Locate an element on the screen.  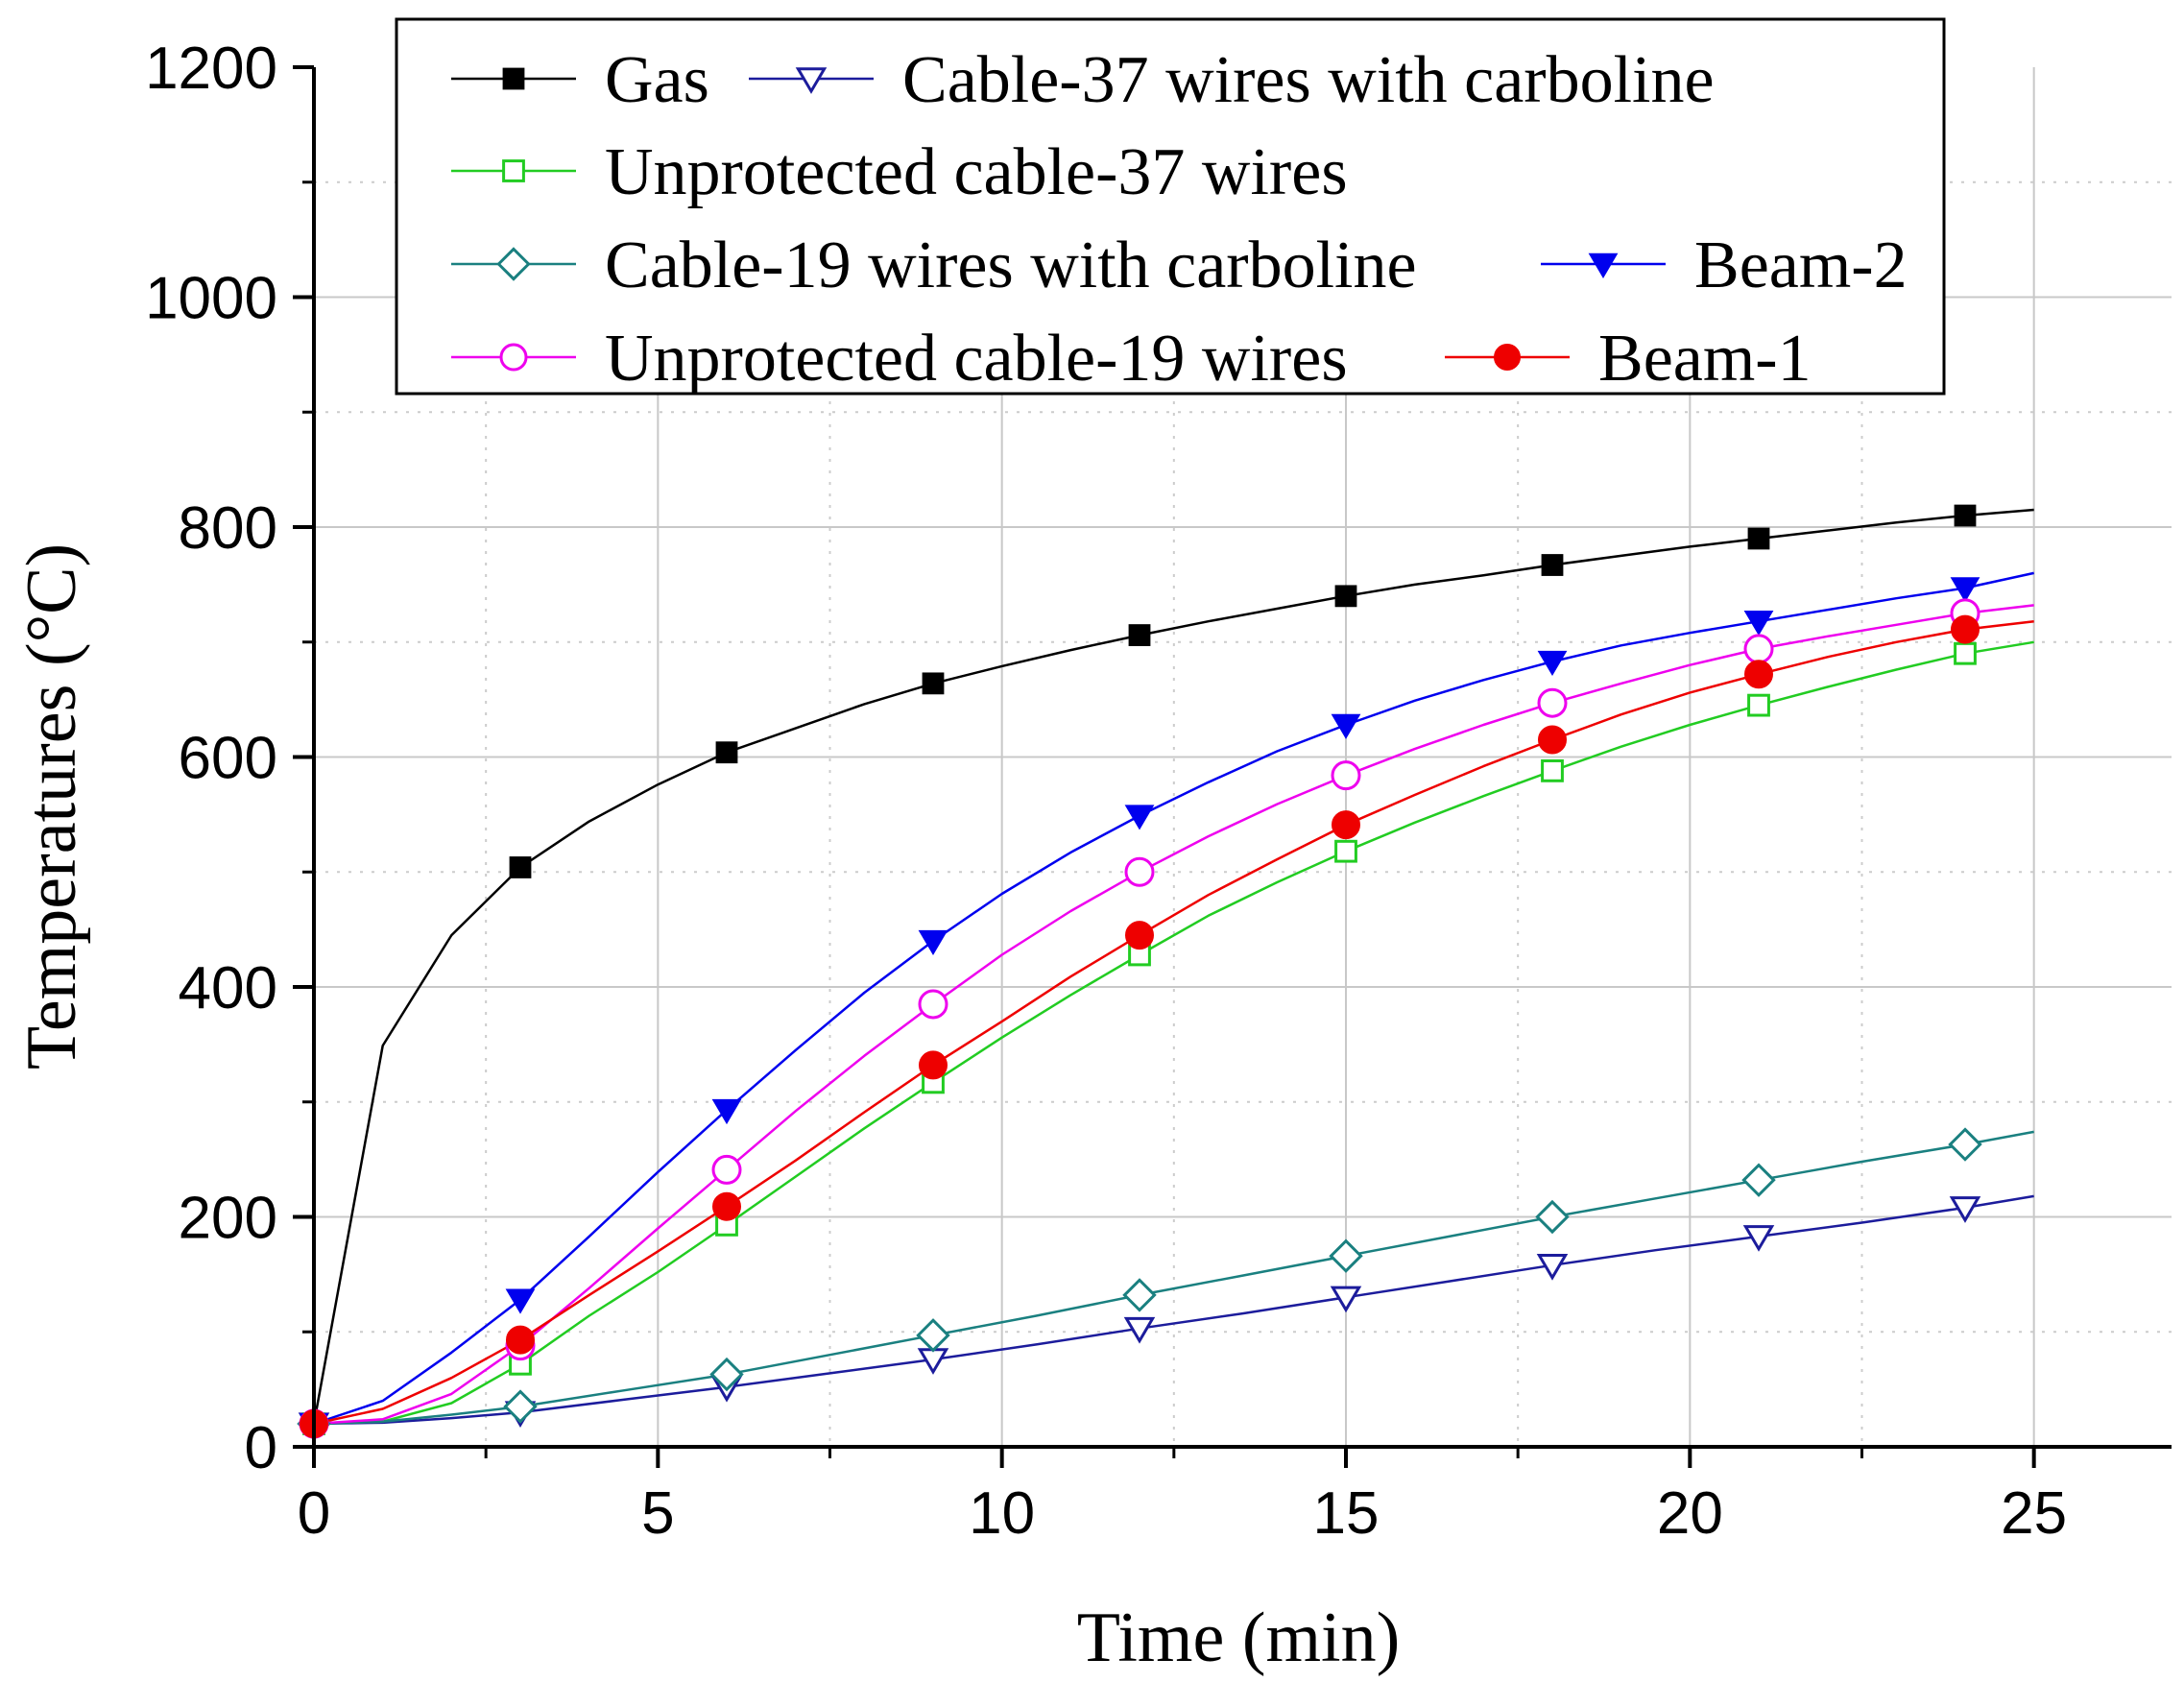
legend-label: Beam-1 is located at coordinates (1705, 359).